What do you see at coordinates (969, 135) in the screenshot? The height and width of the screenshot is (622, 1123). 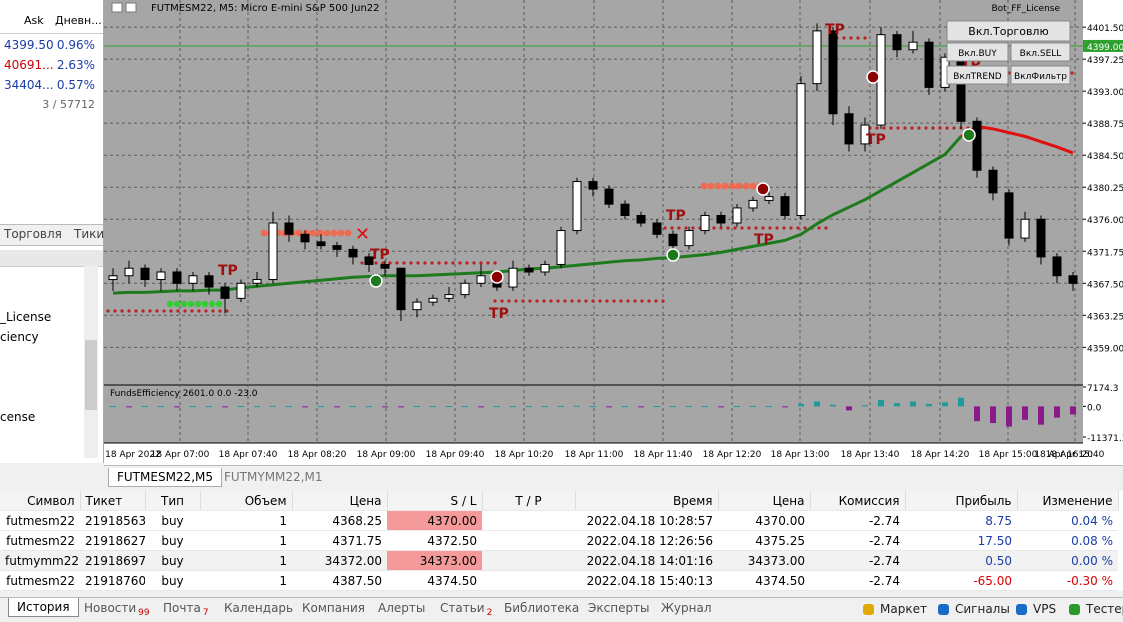 I see `signal-icon` at bounding box center [969, 135].